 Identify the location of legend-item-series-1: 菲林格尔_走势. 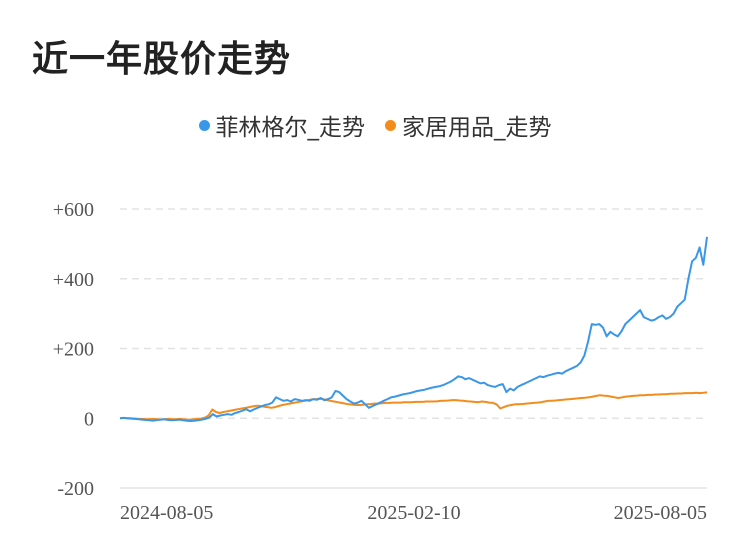
(282, 125).